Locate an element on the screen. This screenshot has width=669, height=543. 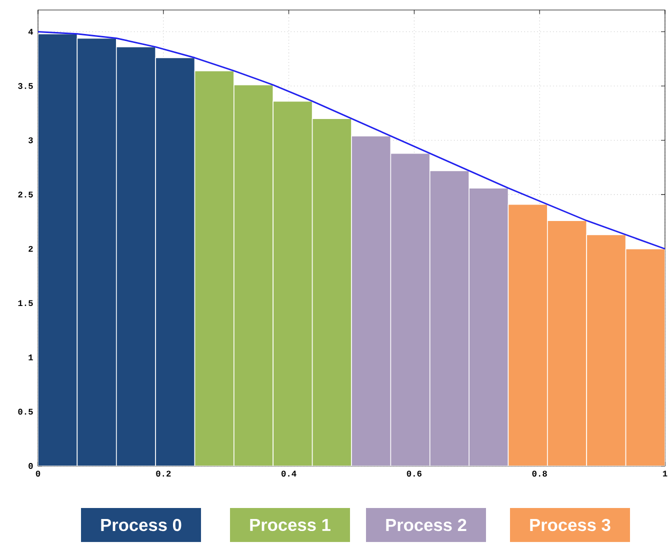
y-tick-label: 3 is located at coordinates (30, 140).